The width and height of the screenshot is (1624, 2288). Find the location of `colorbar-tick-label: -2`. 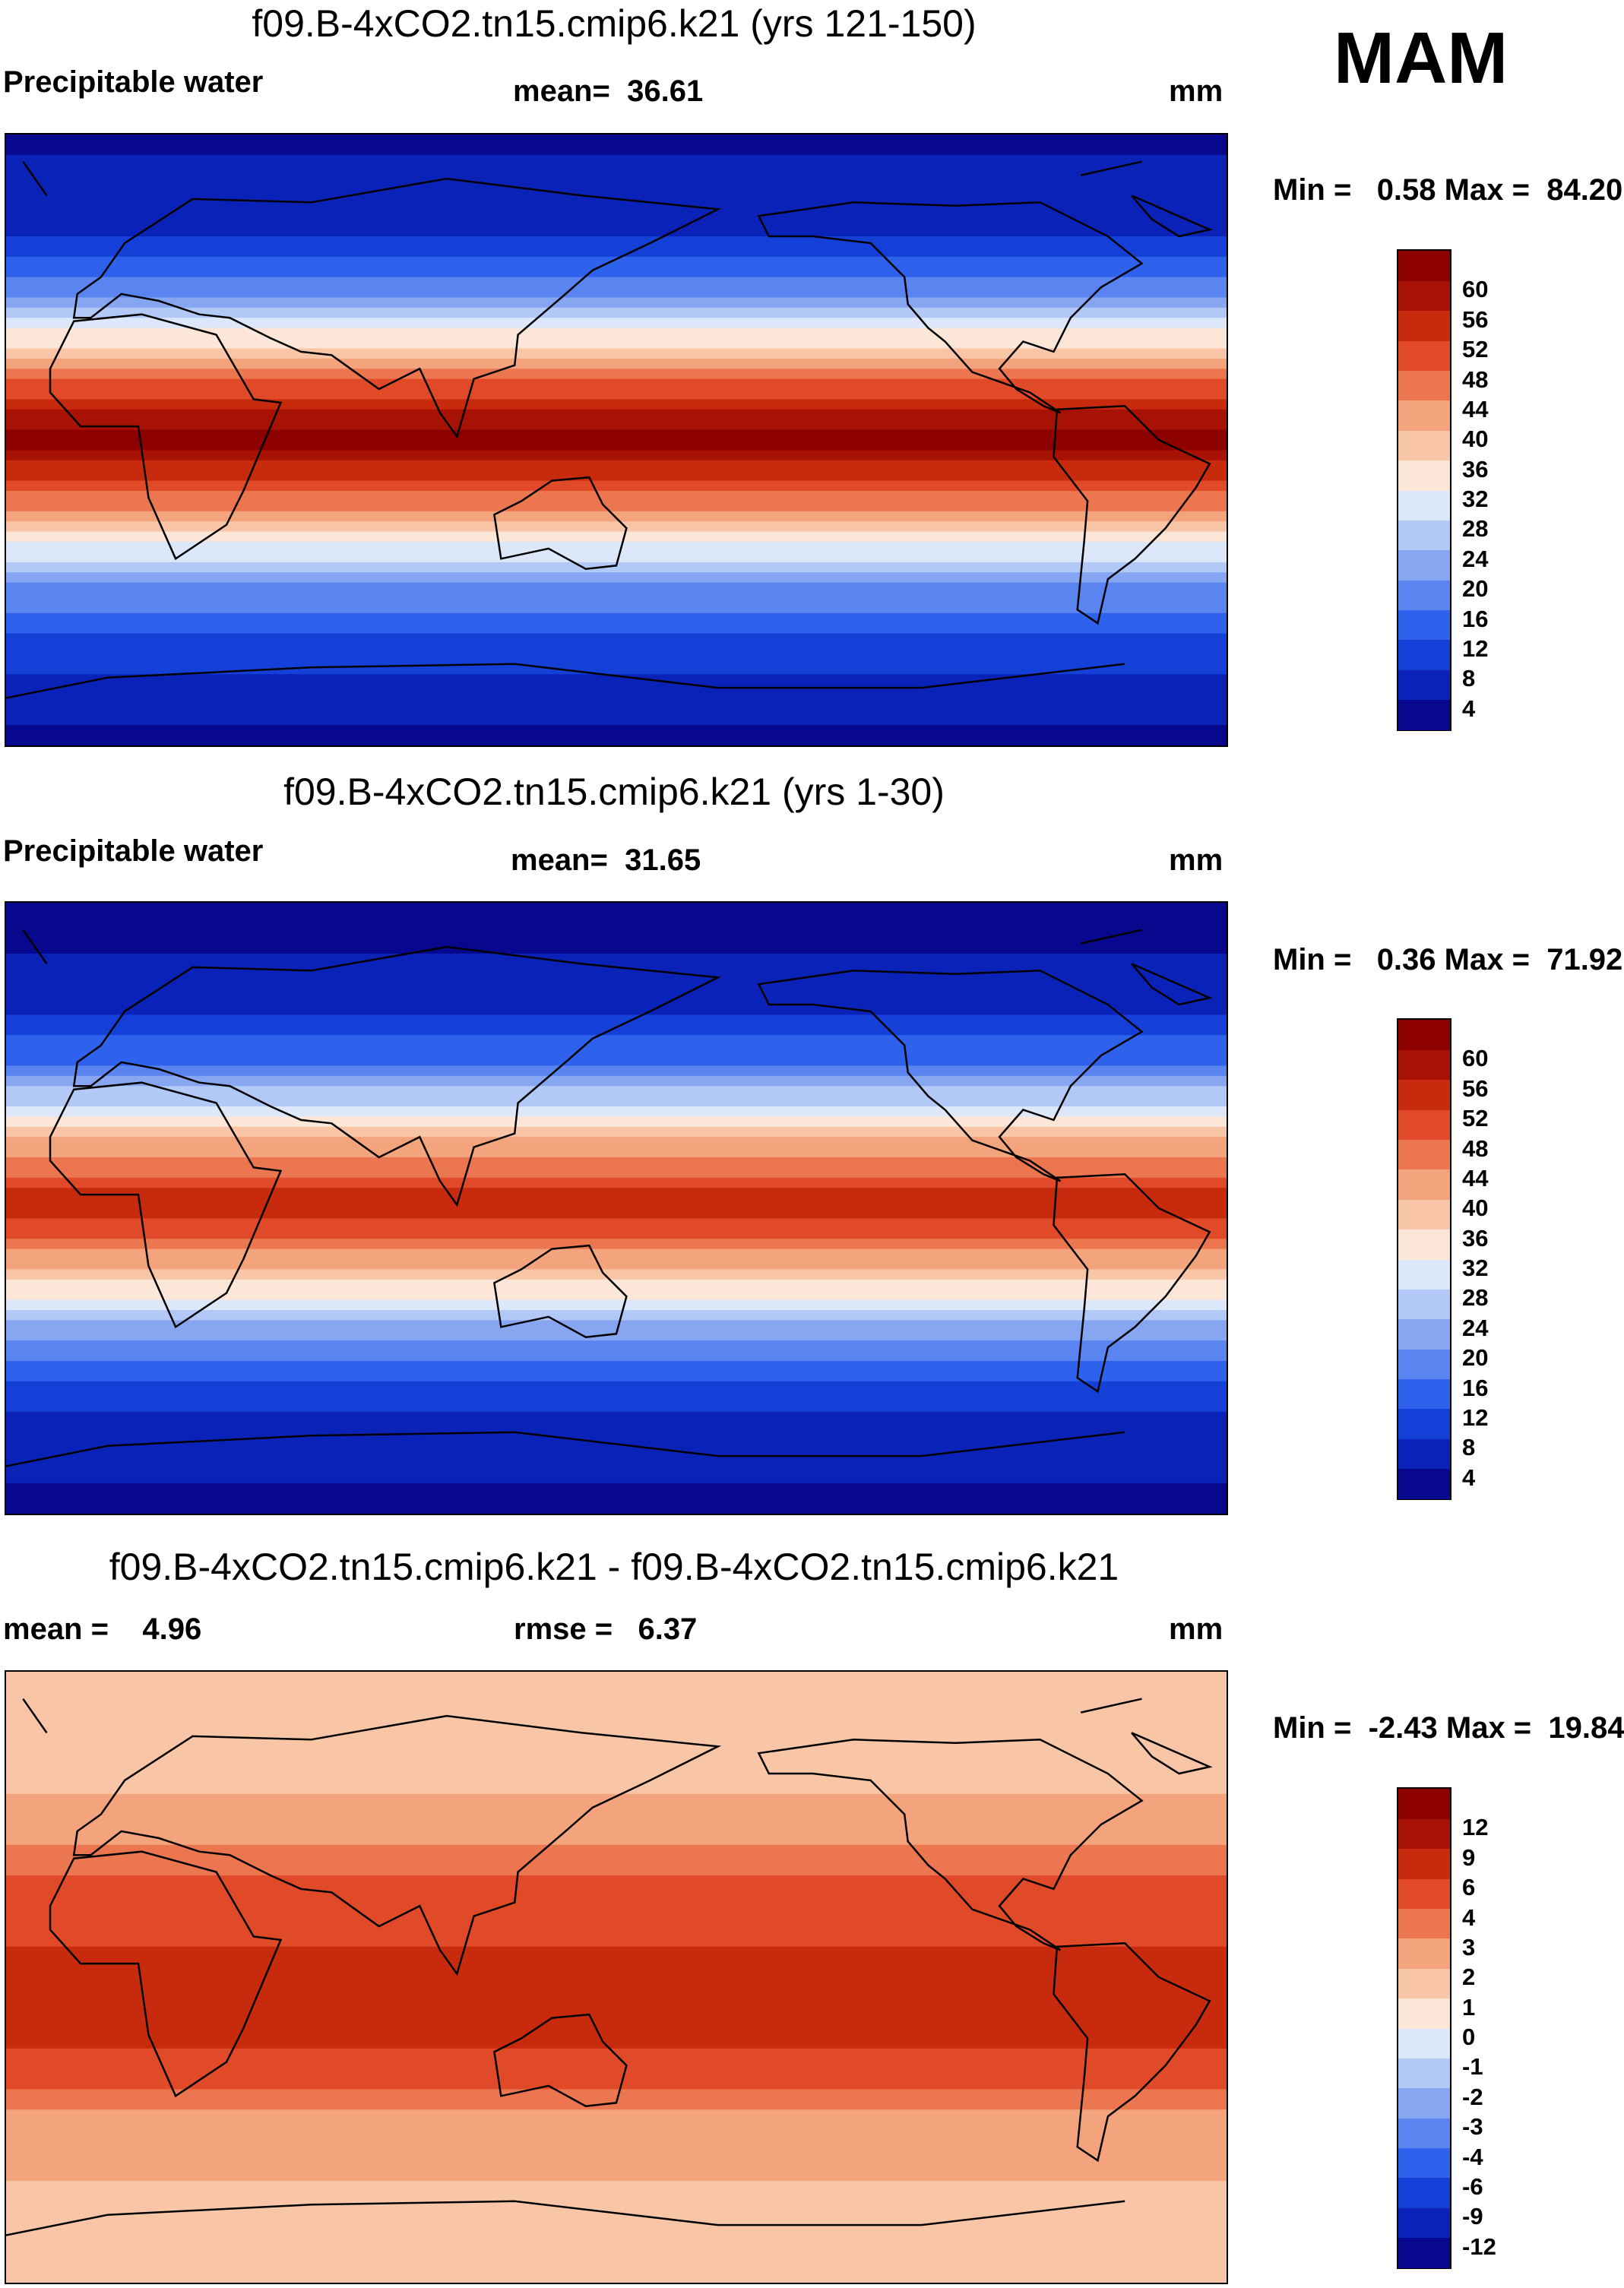

colorbar-tick-label: -2 is located at coordinates (1473, 2096).